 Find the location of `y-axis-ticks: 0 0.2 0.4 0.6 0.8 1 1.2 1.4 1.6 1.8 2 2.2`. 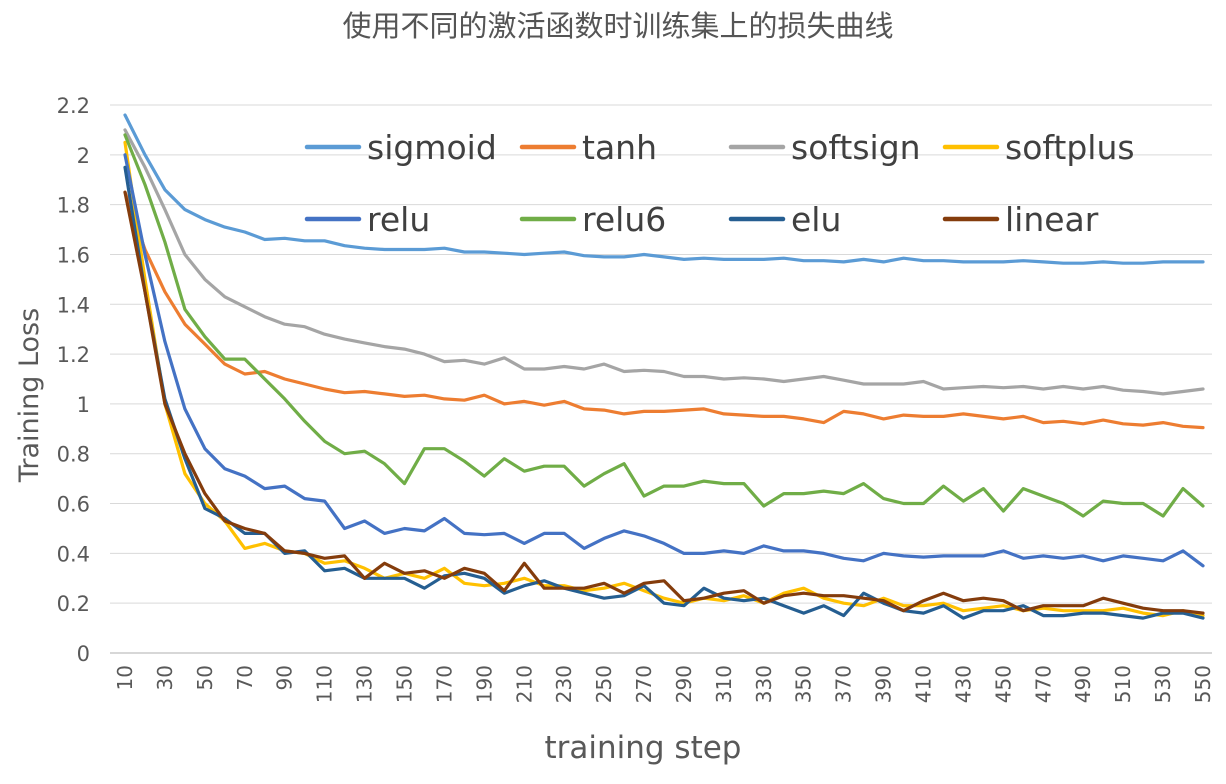

y-axis-ticks: 0 0.2 0.4 0.6 0.8 1 1.2 1.4 1.6 1.8 2 2.2 is located at coordinates (73, 380).